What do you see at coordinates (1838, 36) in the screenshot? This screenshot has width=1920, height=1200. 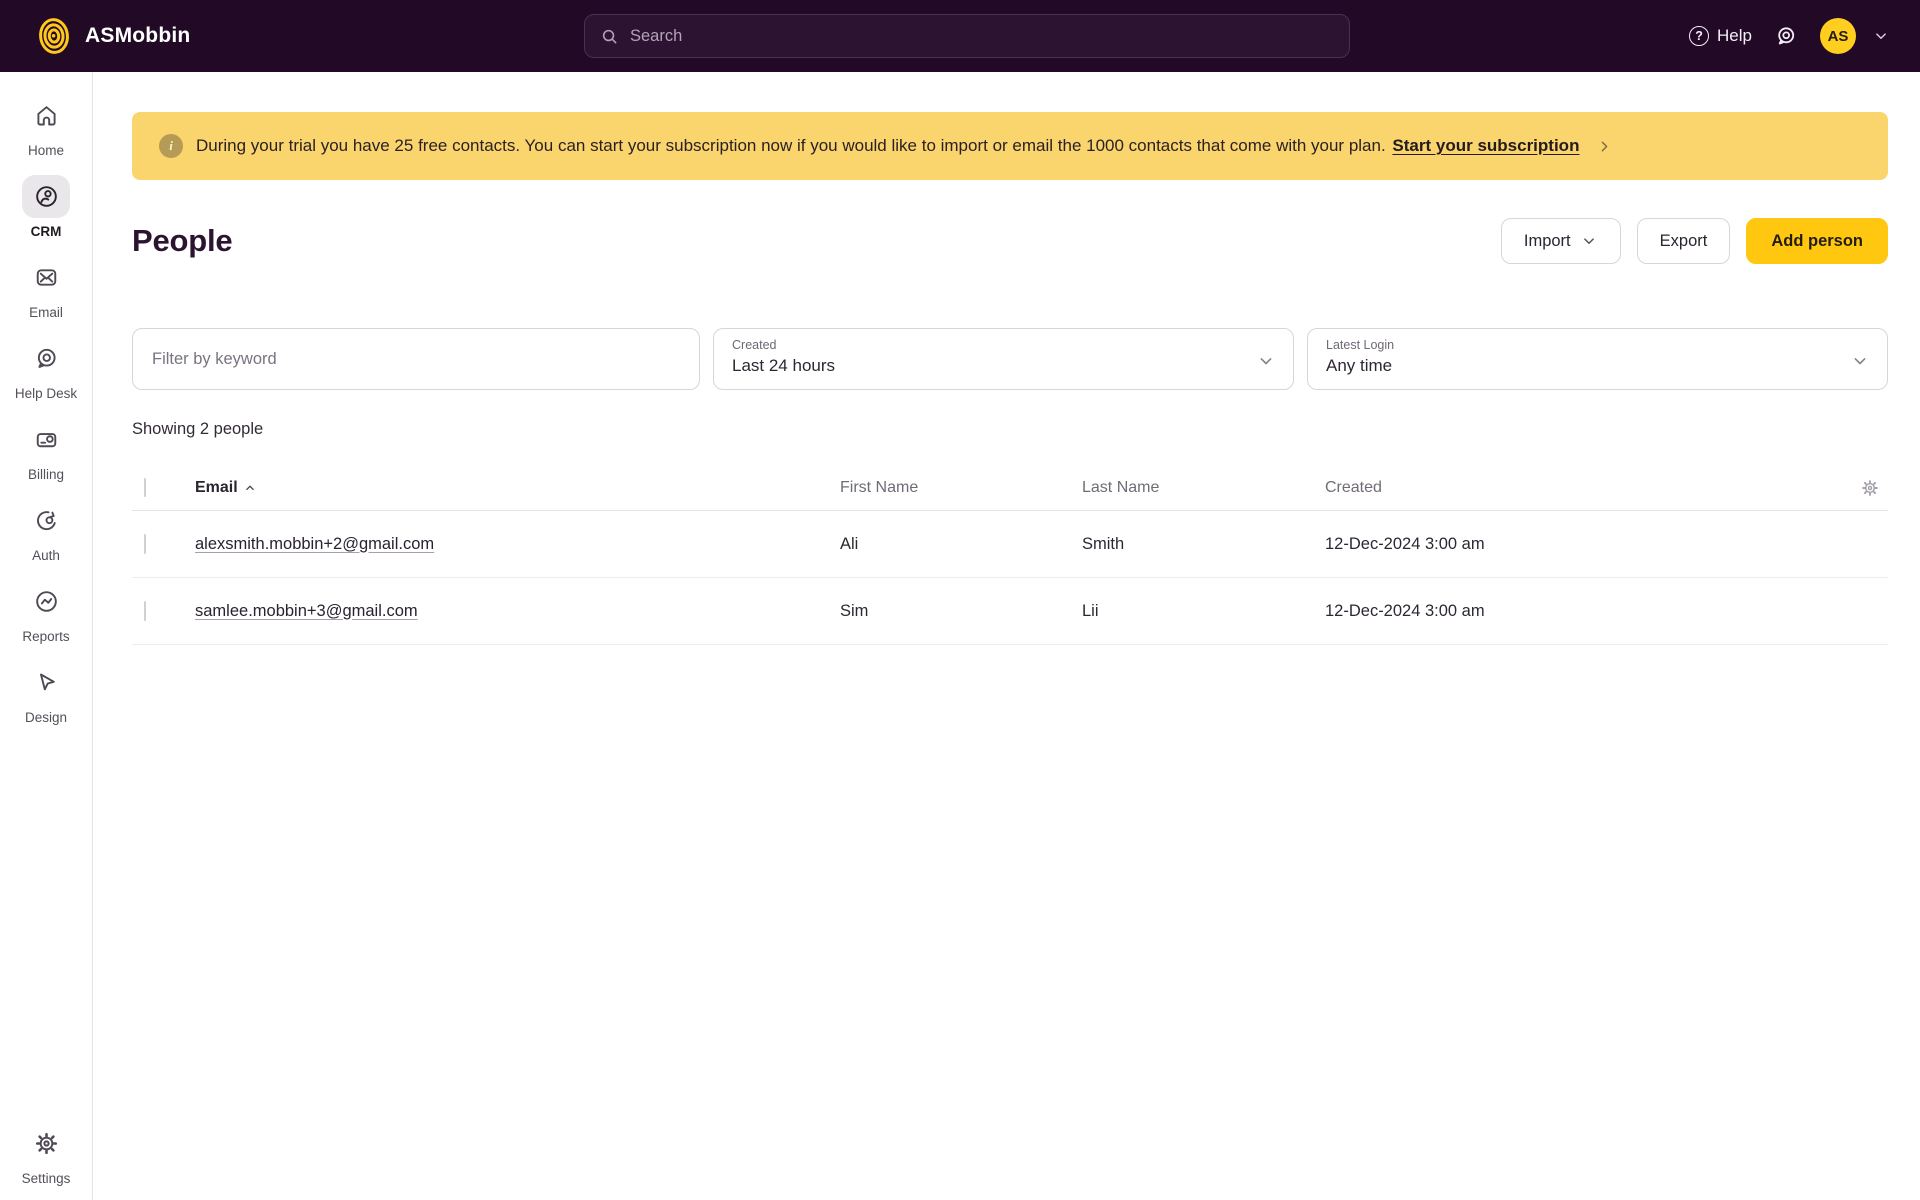 I see `avatar: AS` at bounding box center [1838, 36].